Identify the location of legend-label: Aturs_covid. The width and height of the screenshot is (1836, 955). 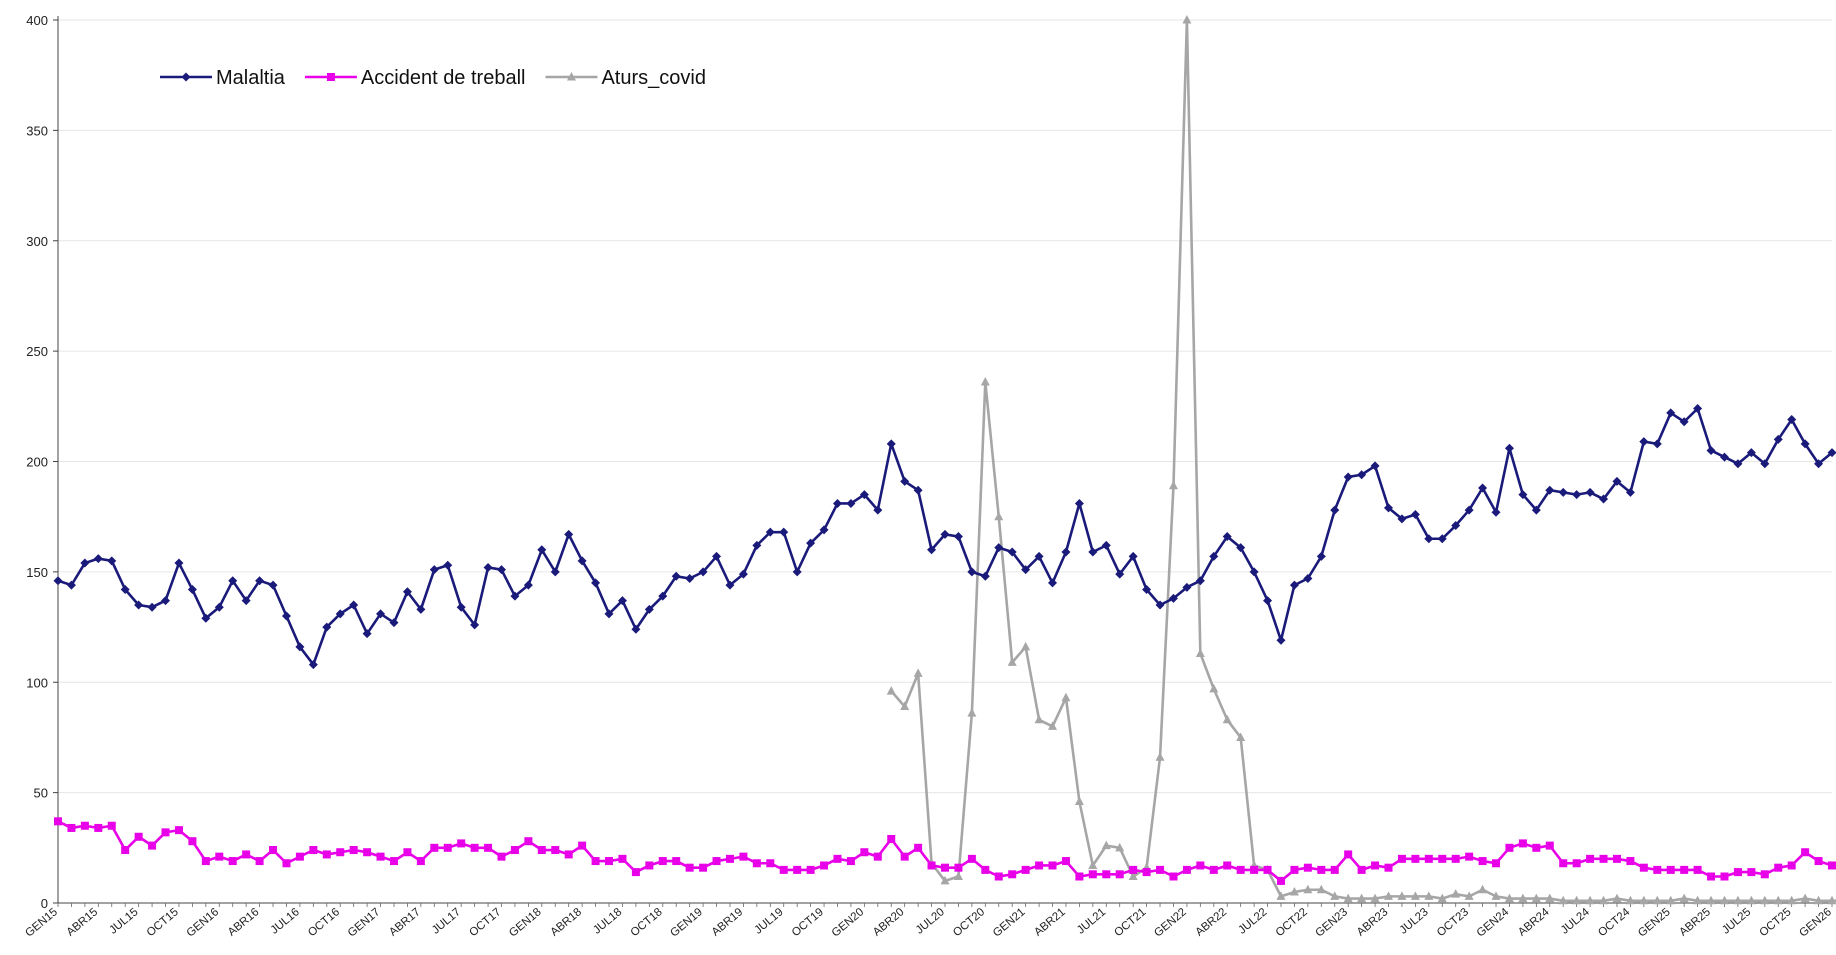
(653, 78).